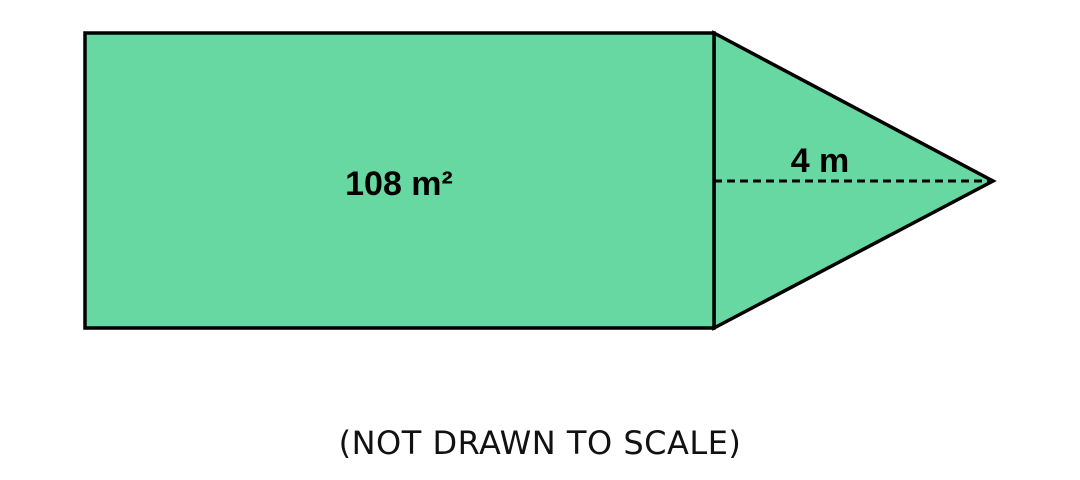 The width and height of the screenshot is (1080, 480). Describe the element at coordinates (820, 161) in the screenshot. I see `triangle-height-label: 4 m` at that location.